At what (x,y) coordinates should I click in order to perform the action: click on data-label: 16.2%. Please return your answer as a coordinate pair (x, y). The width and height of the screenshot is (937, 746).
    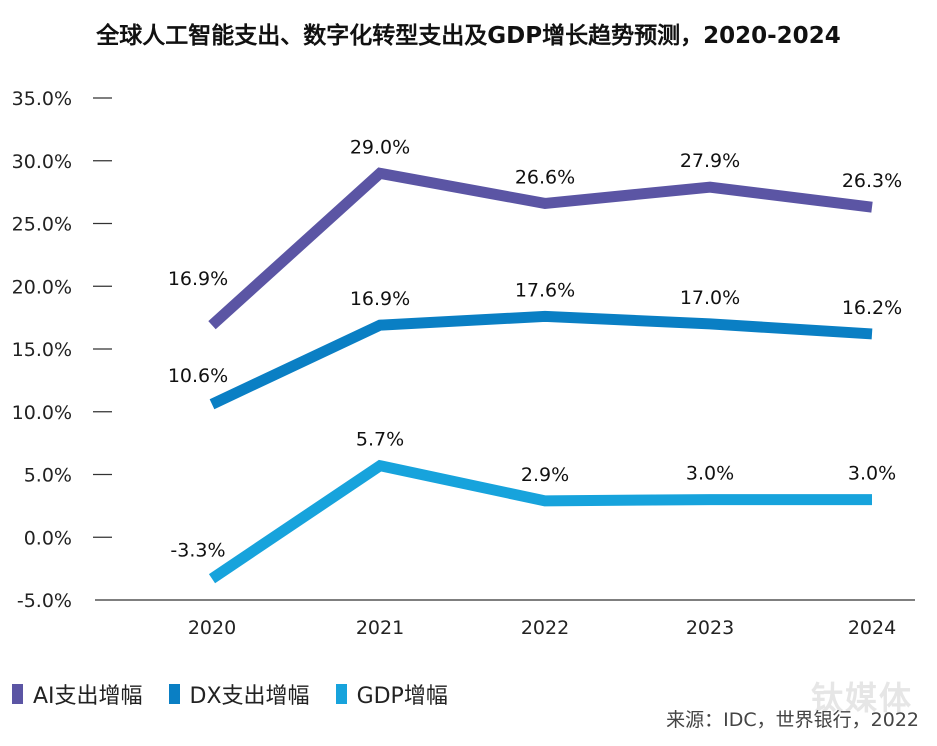
    Looking at the image, I should click on (872, 308).